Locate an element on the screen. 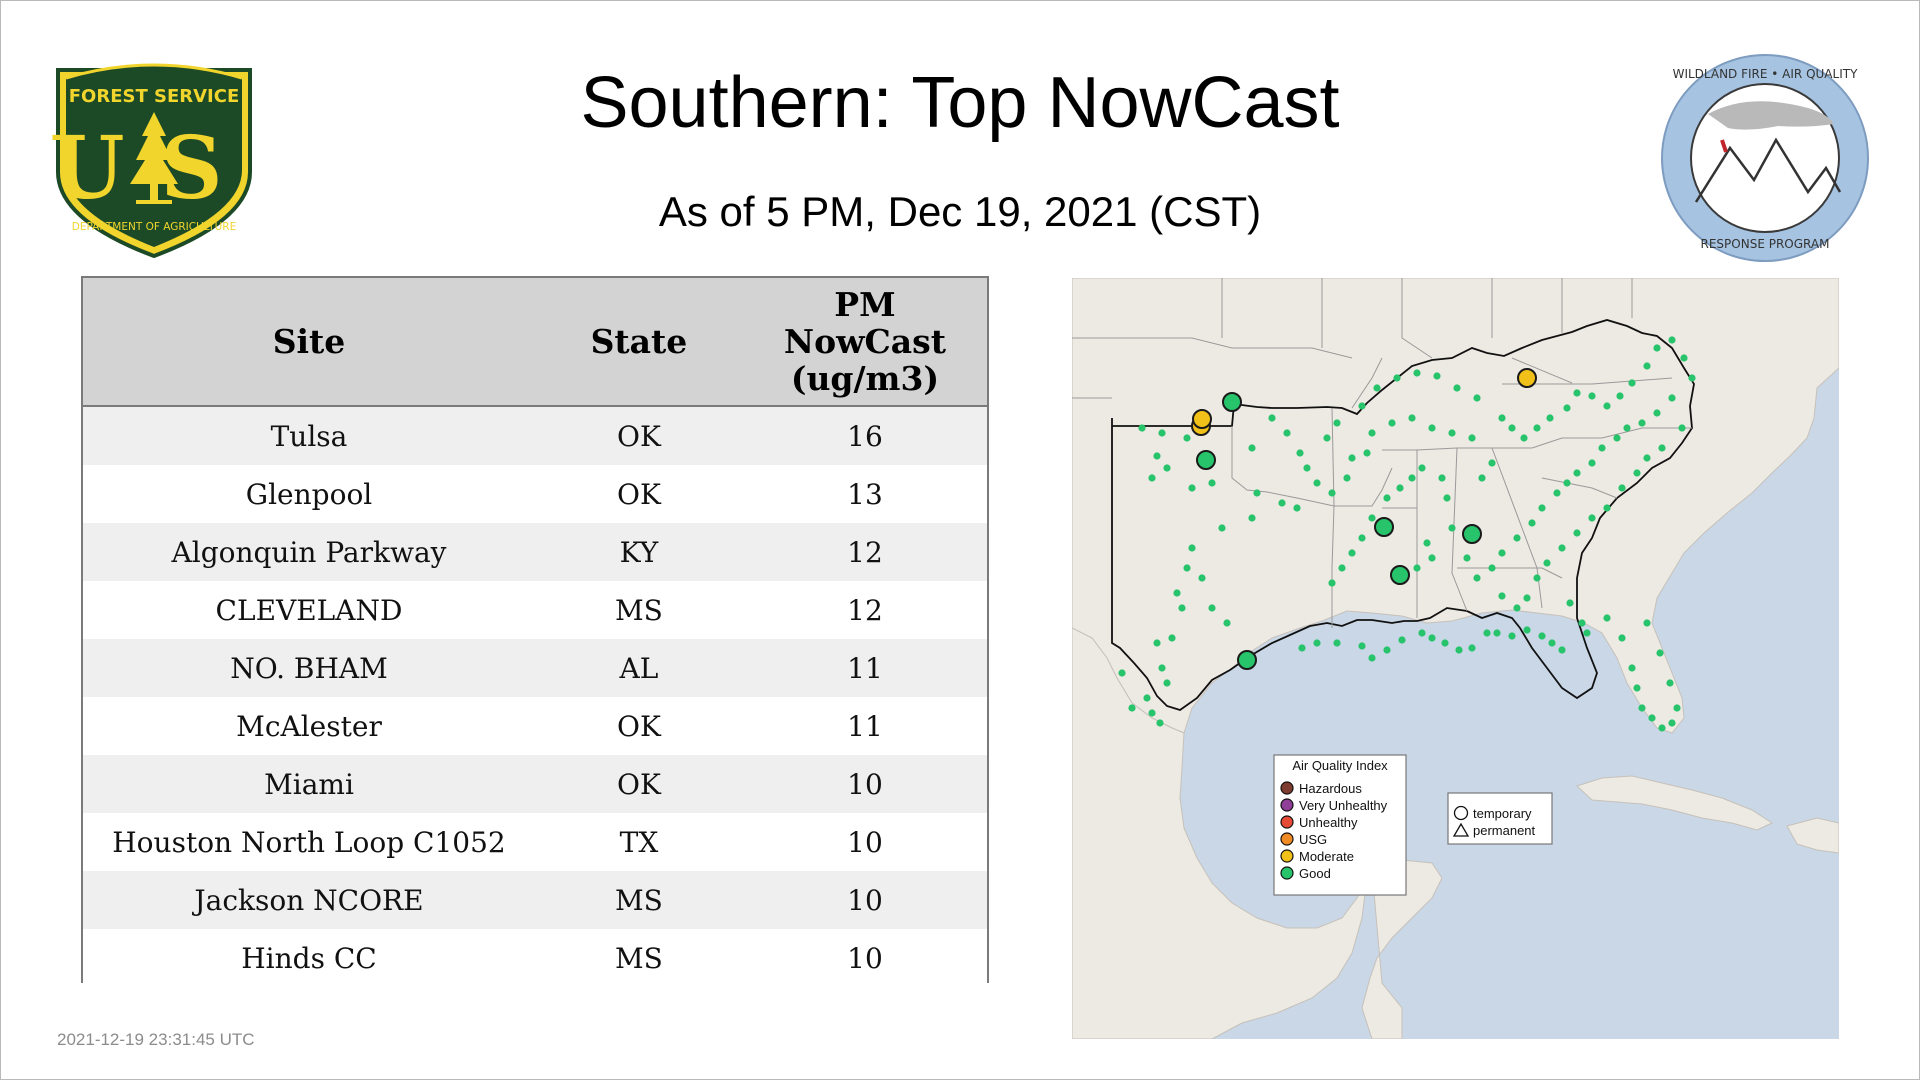 The width and height of the screenshot is (1920, 1080). table-row: Algonquin Parkway KY 12 is located at coordinates (535, 552).